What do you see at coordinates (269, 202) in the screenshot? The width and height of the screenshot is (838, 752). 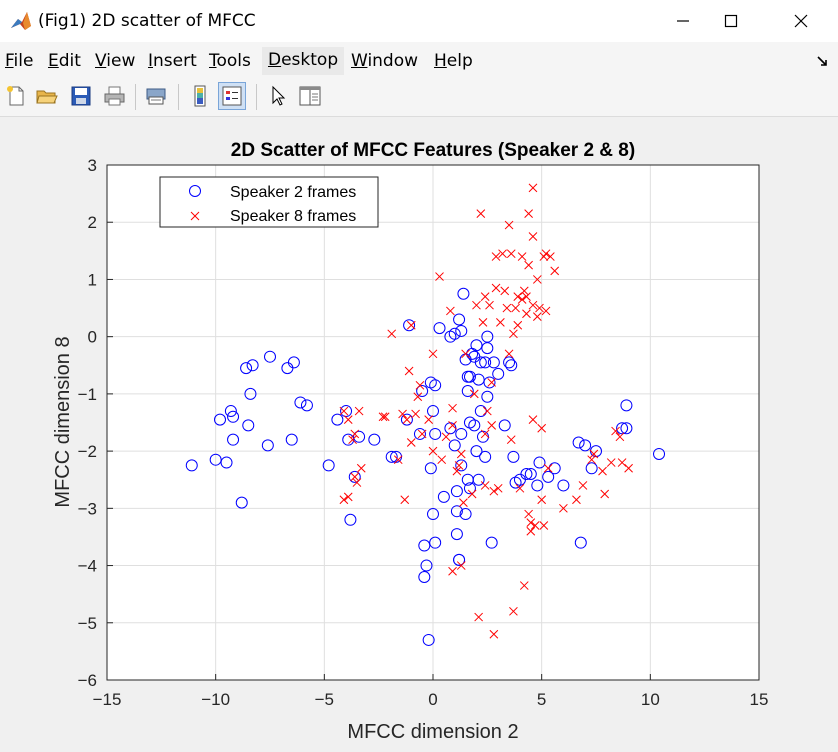 I see `legend: Speaker 2 frames Speaker 8 frames` at bounding box center [269, 202].